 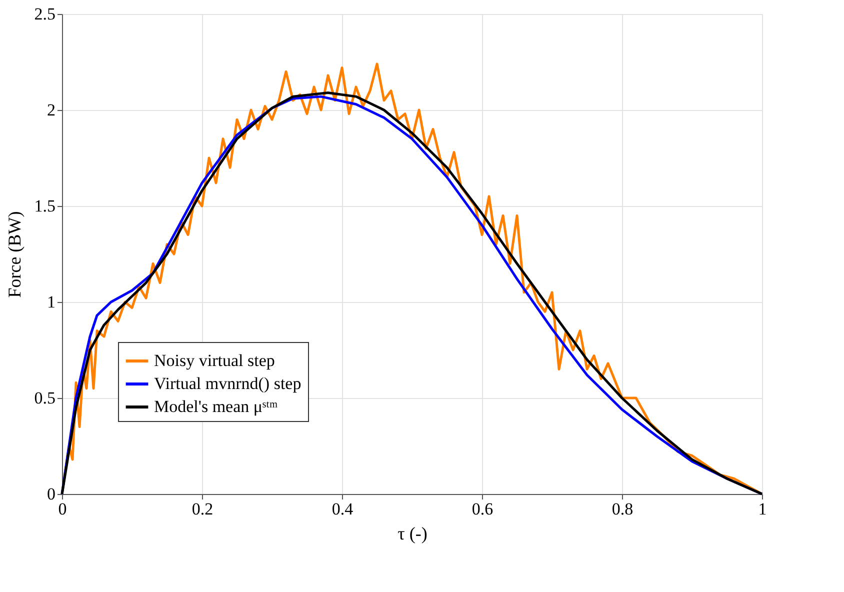 I want to click on legend-label: Model's mean μˢᵗᵐ, so click(x=216, y=406).